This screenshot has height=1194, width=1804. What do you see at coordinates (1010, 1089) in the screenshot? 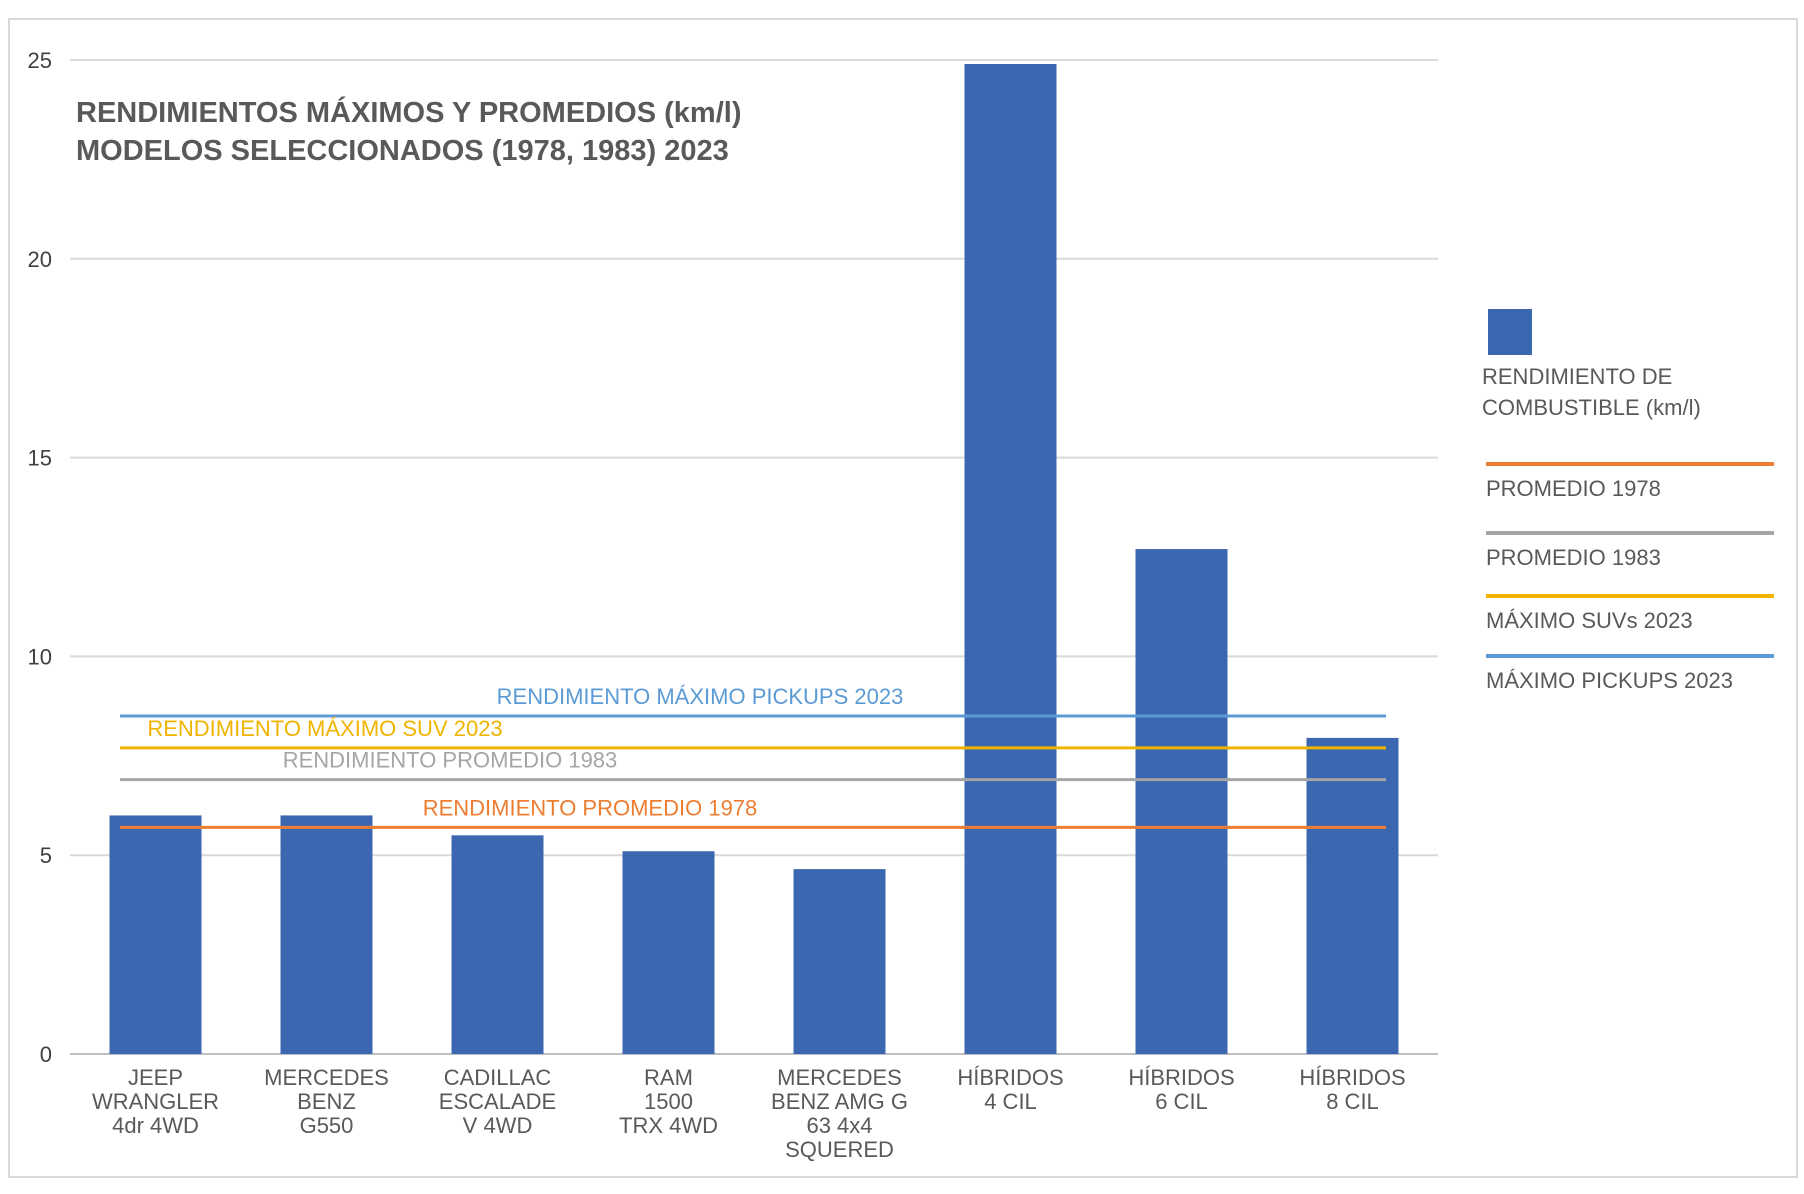
I see `x-tick-label: HÍBRIDOS 4 CIL` at bounding box center [1010, 1089].